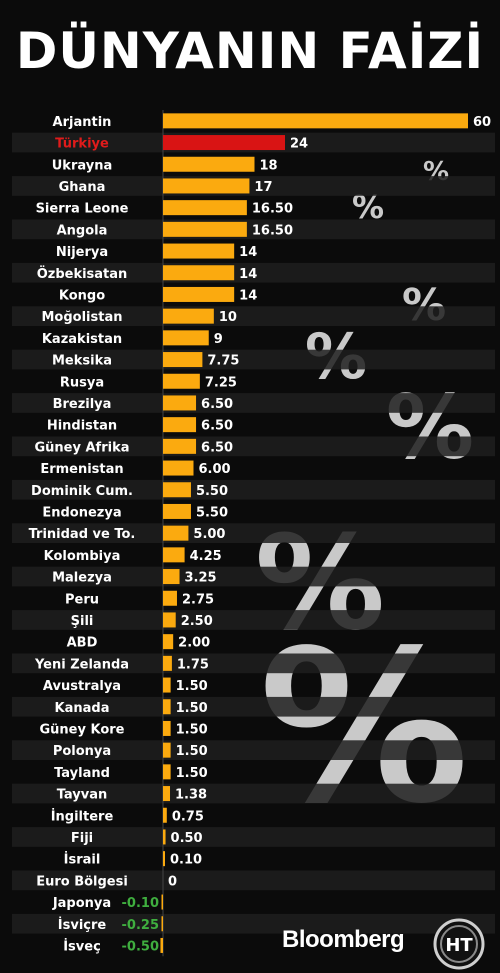 Image resolution: width=500 pixels, height=973 pixels. Describe the element at coordinates (82, 426) in the screenshot. I see `category-label: Hindistan` at that location.